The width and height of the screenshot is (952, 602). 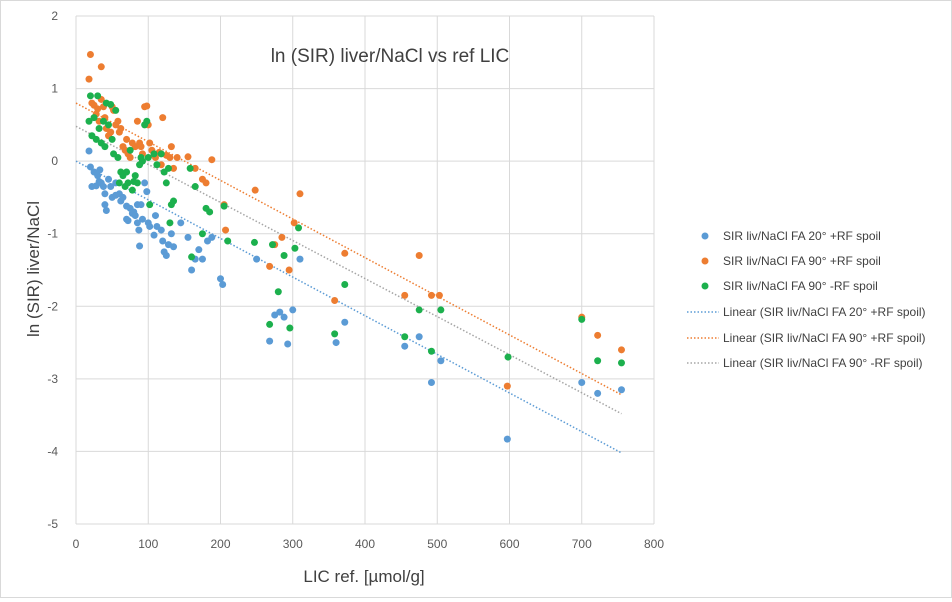 I want to click on x-tick-label: 700, so click(x=582, y=544).